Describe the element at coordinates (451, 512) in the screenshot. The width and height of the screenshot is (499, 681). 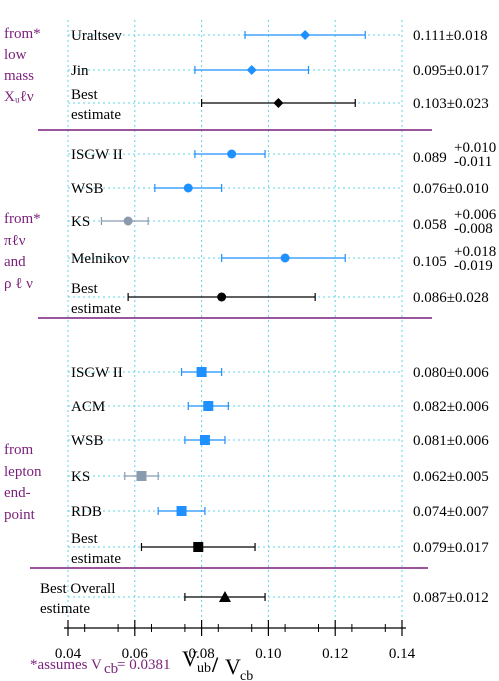
I see `value-label: 0.074±0.007` at that location.